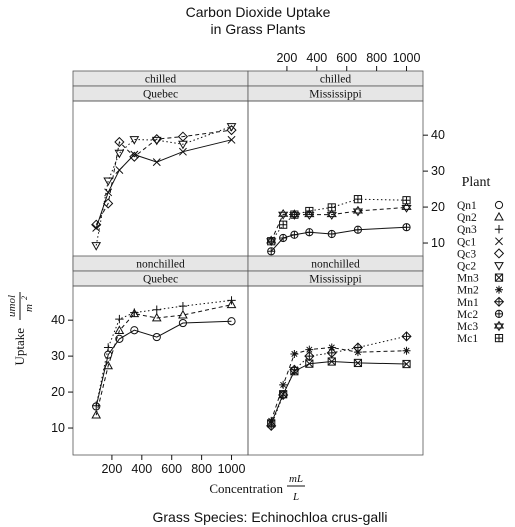 The image size is (515, 527). What do you see at coordinates (480, 339) in the screenshot?
I see `legend-item-Mc1: Mc1` at bounding box center [480, 339].